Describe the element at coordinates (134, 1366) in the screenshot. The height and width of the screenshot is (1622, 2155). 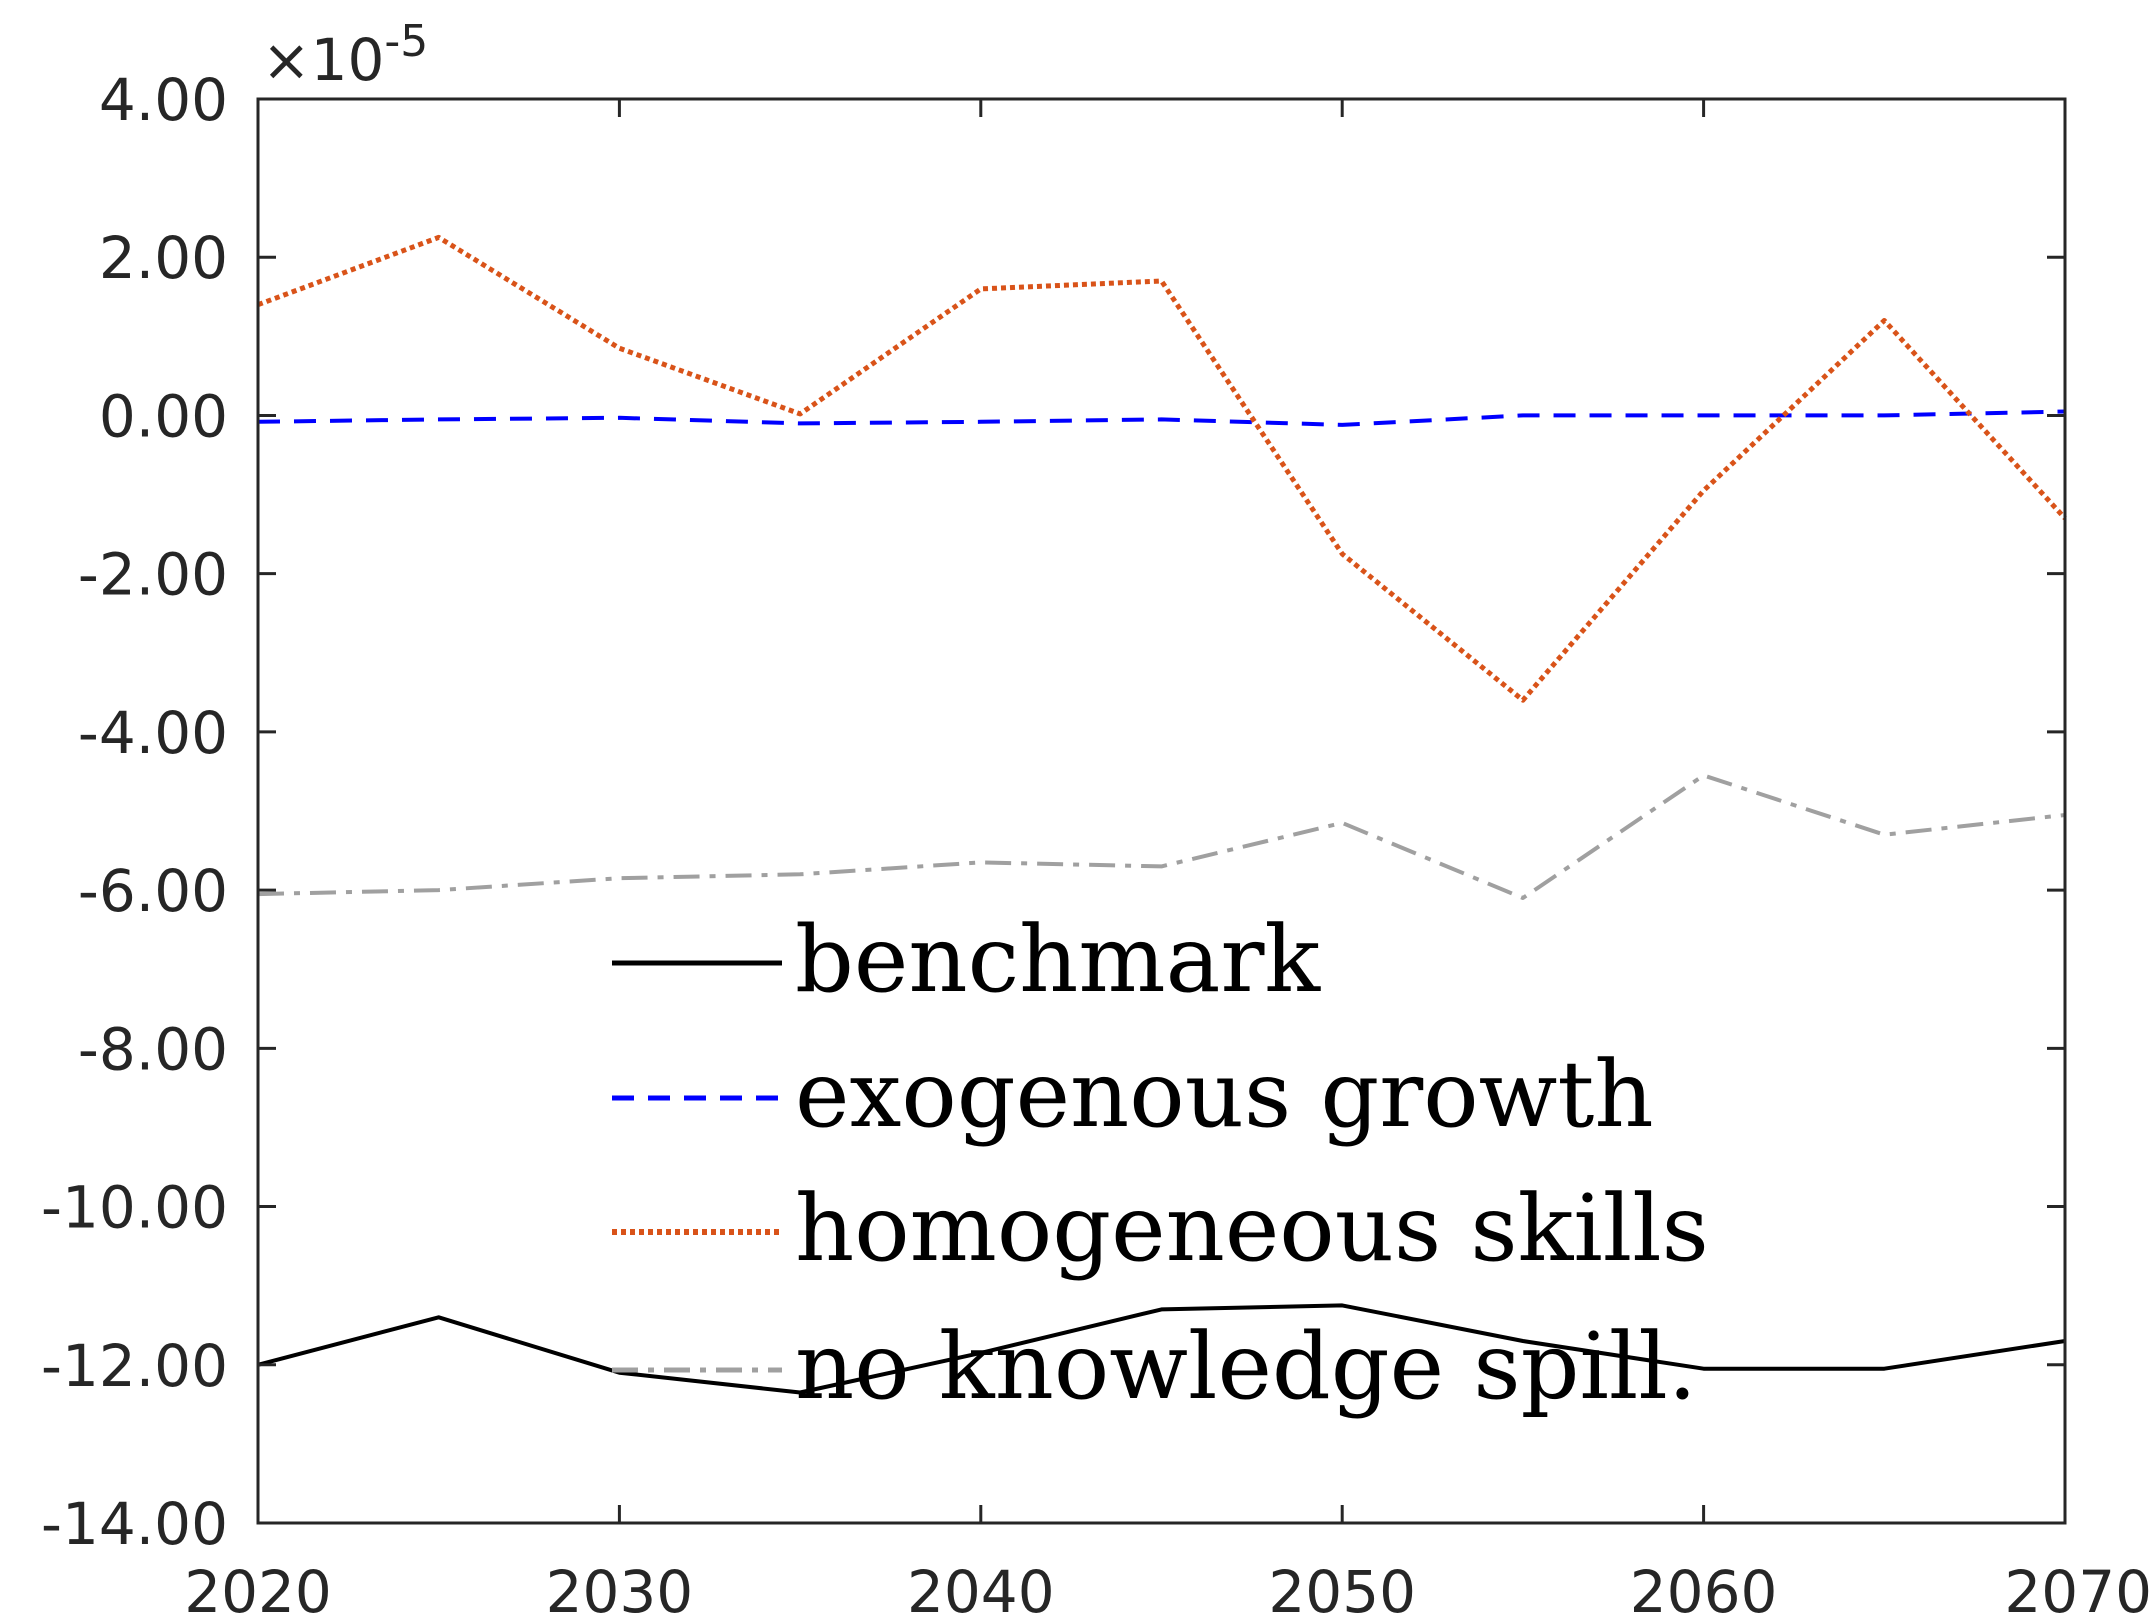
I see `y-tick-label: -12.00` at that location.